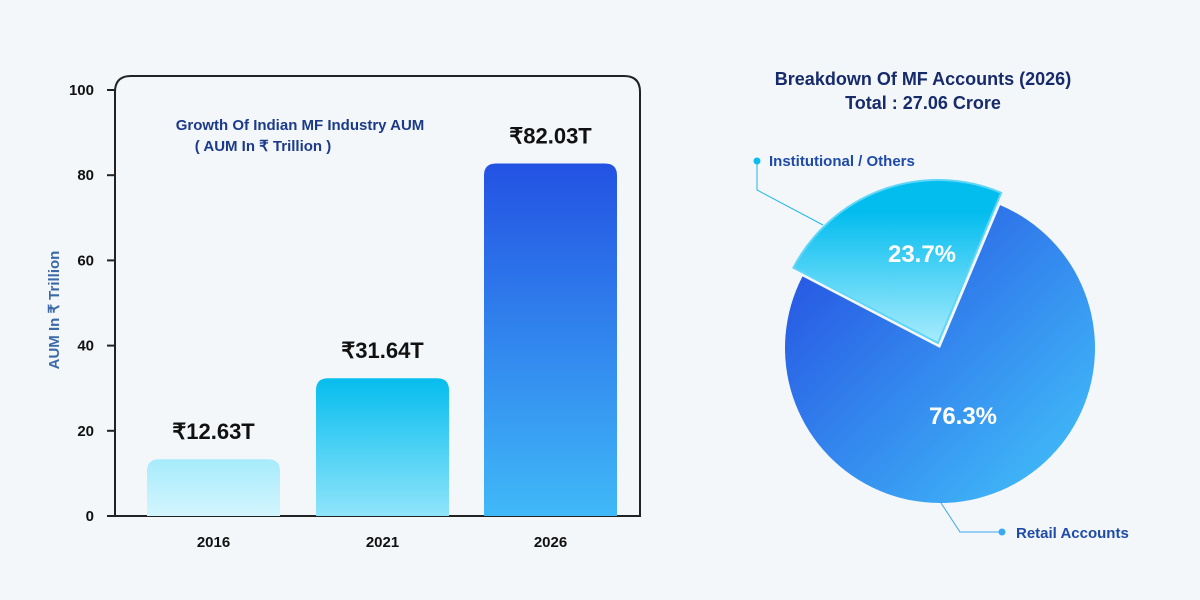  What do you see at coordinates (923, 103) in the screenshot?
I see `pie-chart-subtitle: Total : 27.06 Crore` at bounding box center [923, 103].